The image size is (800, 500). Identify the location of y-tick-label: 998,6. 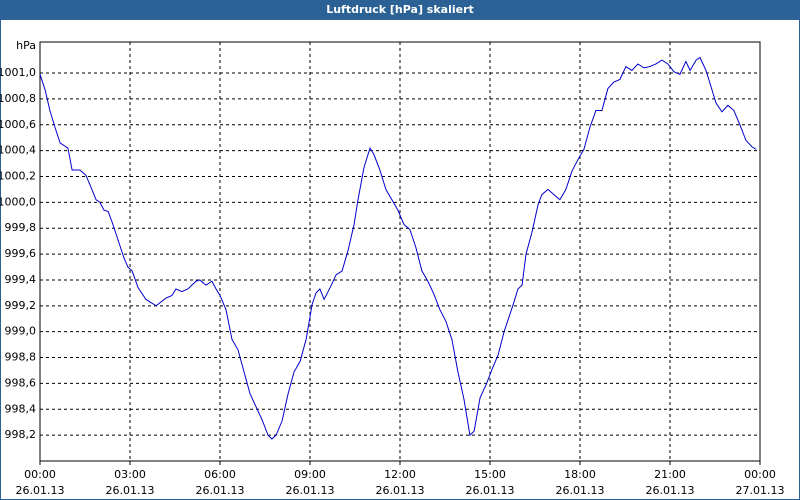
(21, 382).